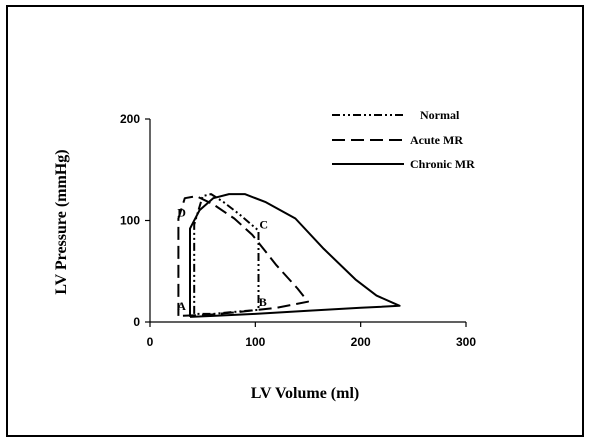 Image resolution: width=592 pixels, height=444 pixels. Describe the element at coordinates (361, 342) in the screenshot. I see `x-tick-label: 200` at that location.